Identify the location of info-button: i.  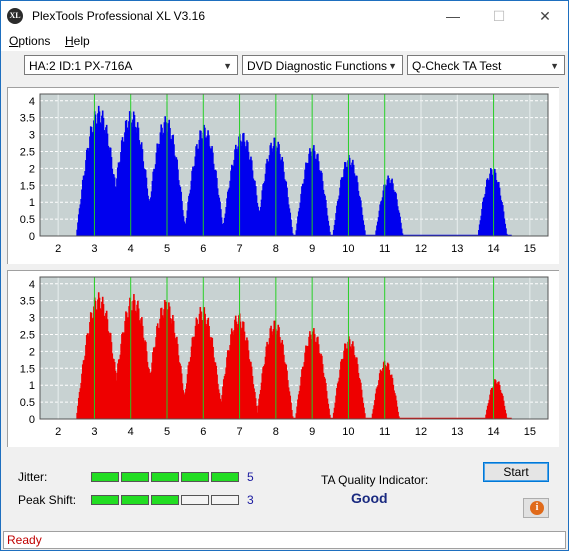
(536, 508).